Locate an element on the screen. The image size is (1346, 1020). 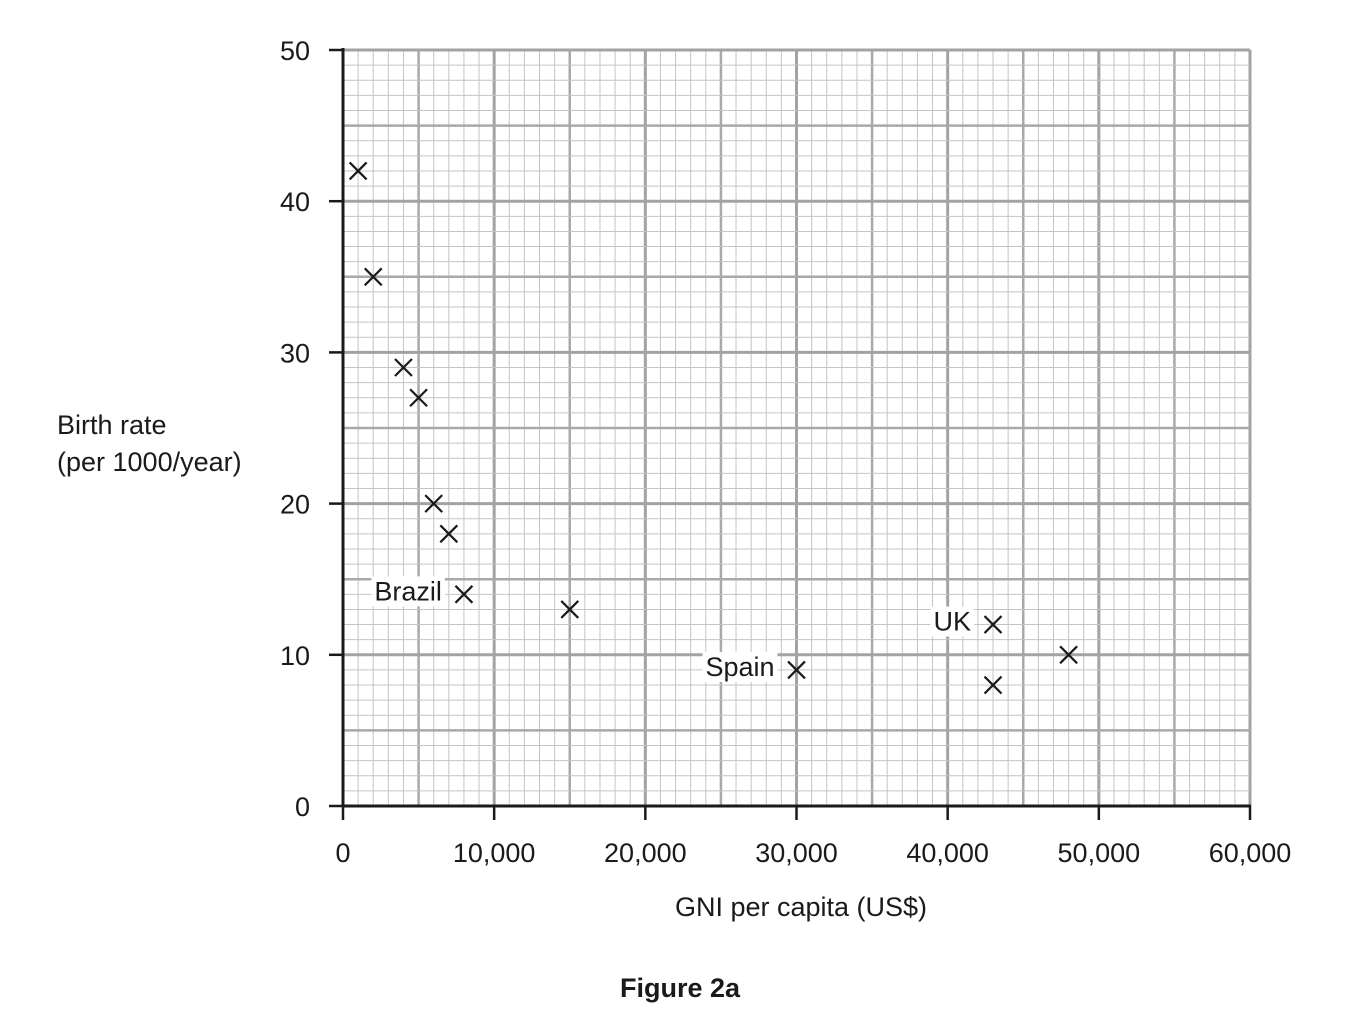
x-axis-title: GNI per capita (US$) is located at coordinates (801, 907).